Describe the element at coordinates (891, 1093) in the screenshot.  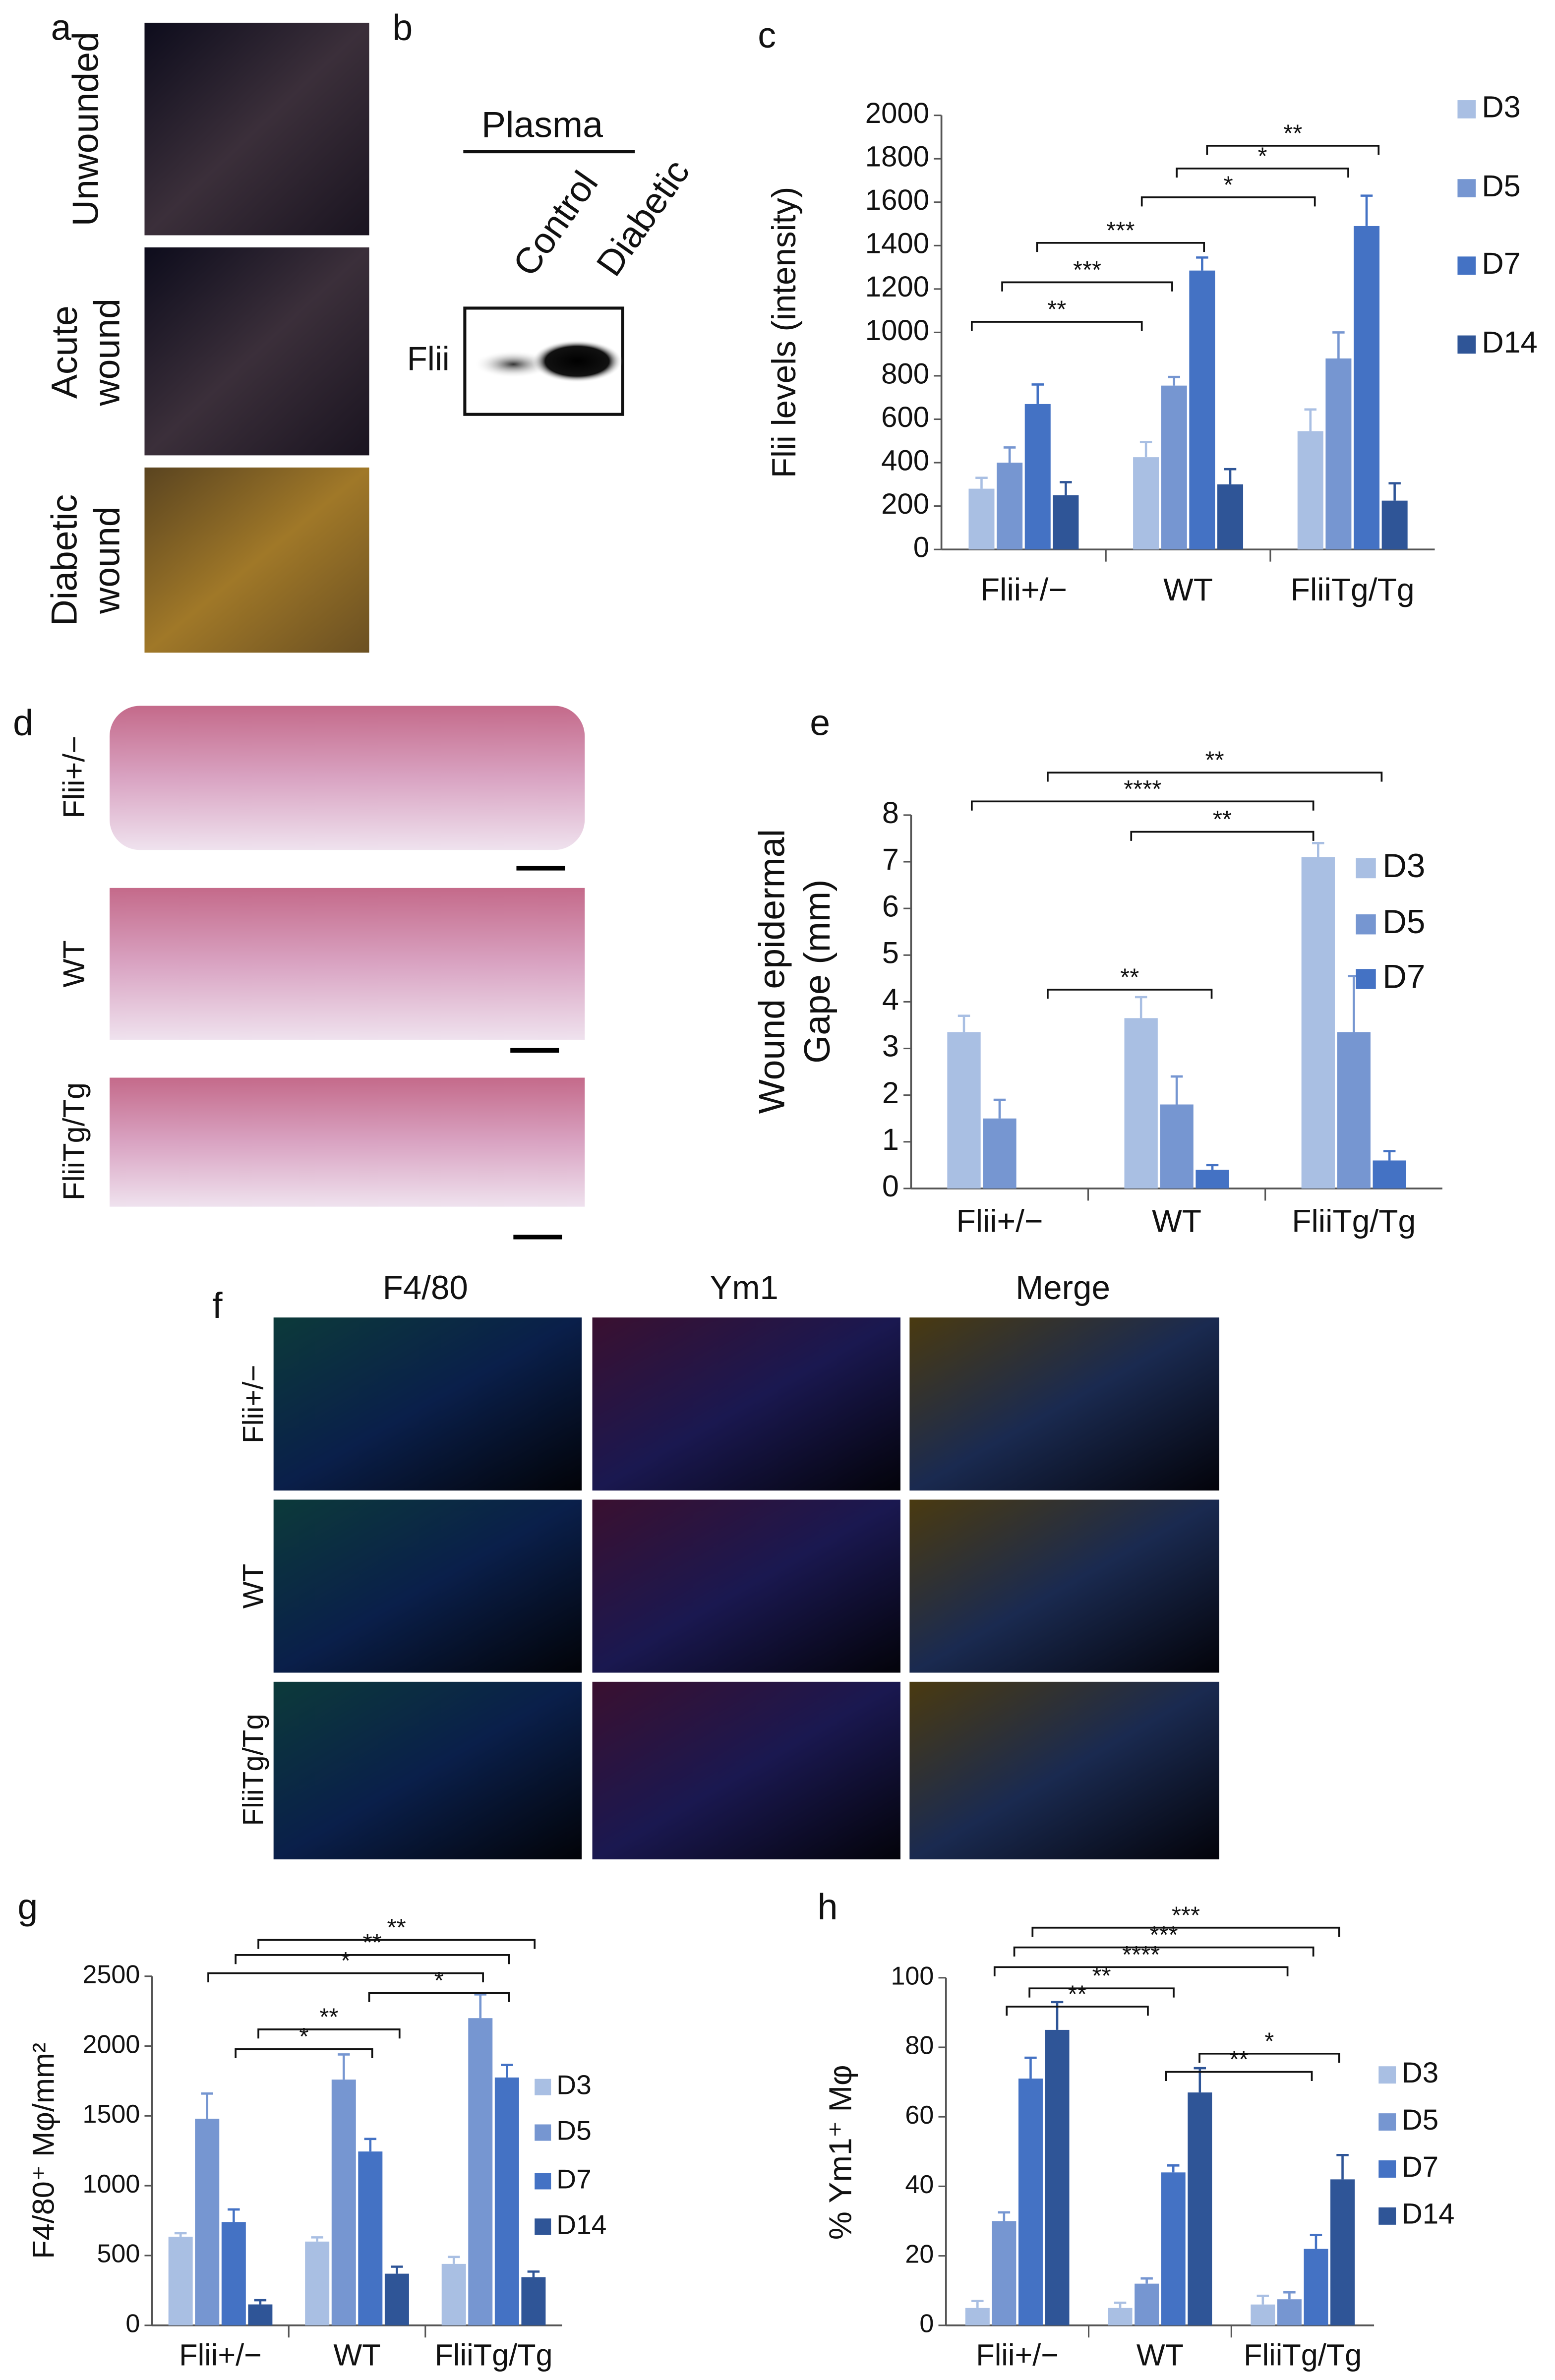
I see `y-tick-label: 2` at that location.